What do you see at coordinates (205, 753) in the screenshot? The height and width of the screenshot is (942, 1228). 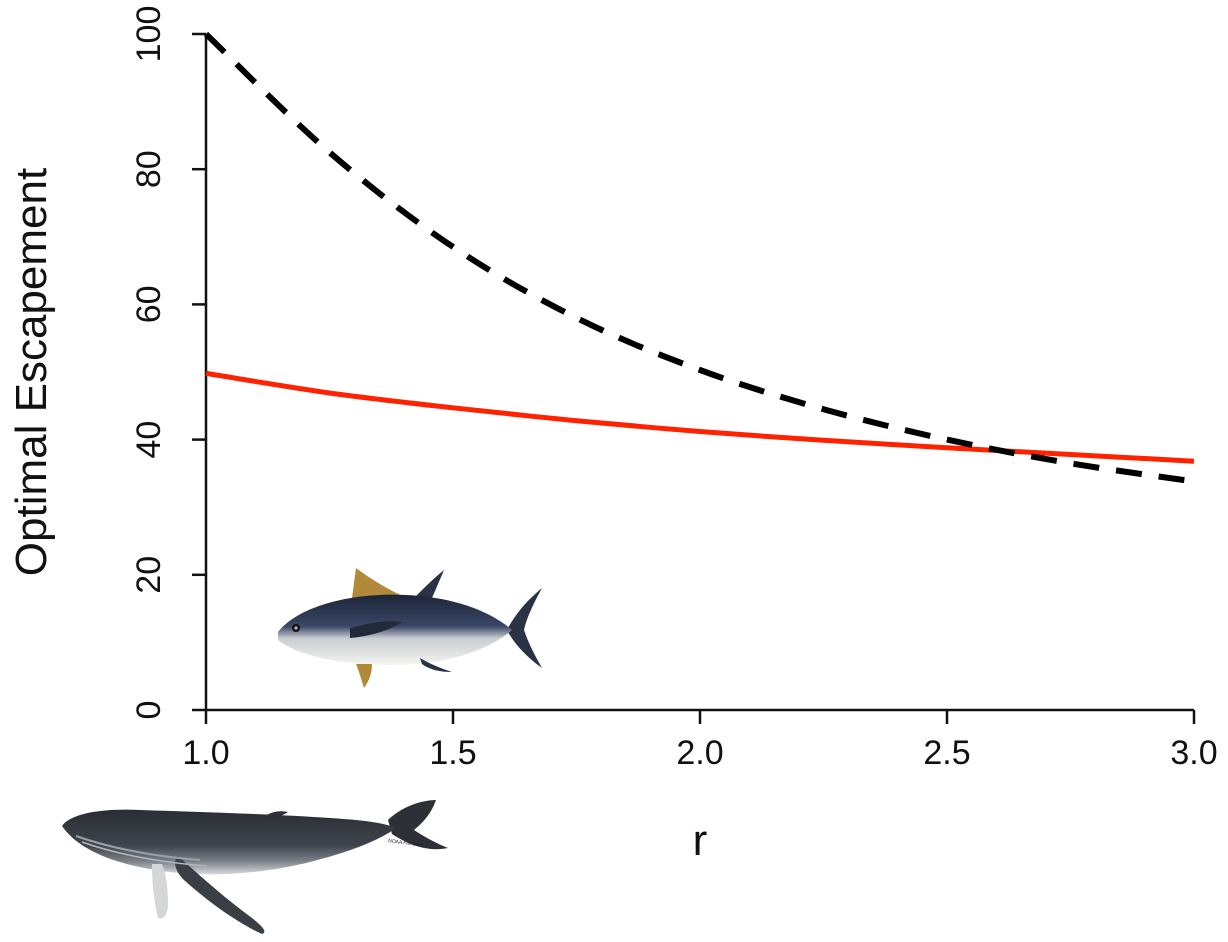 I see `x-tick-label: 1.0` at bounding box center [205, 753].